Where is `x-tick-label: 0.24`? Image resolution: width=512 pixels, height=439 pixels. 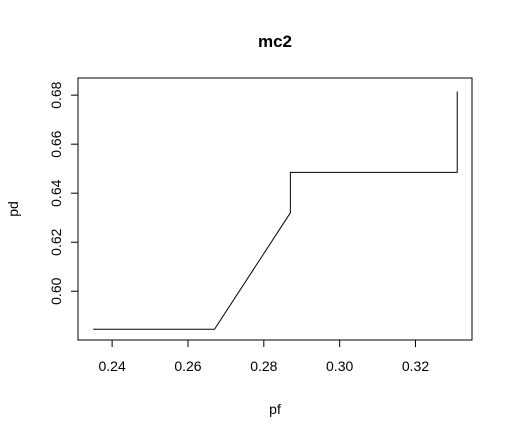 x-tick-label: 0.24 is located at coordinates (112, 366).